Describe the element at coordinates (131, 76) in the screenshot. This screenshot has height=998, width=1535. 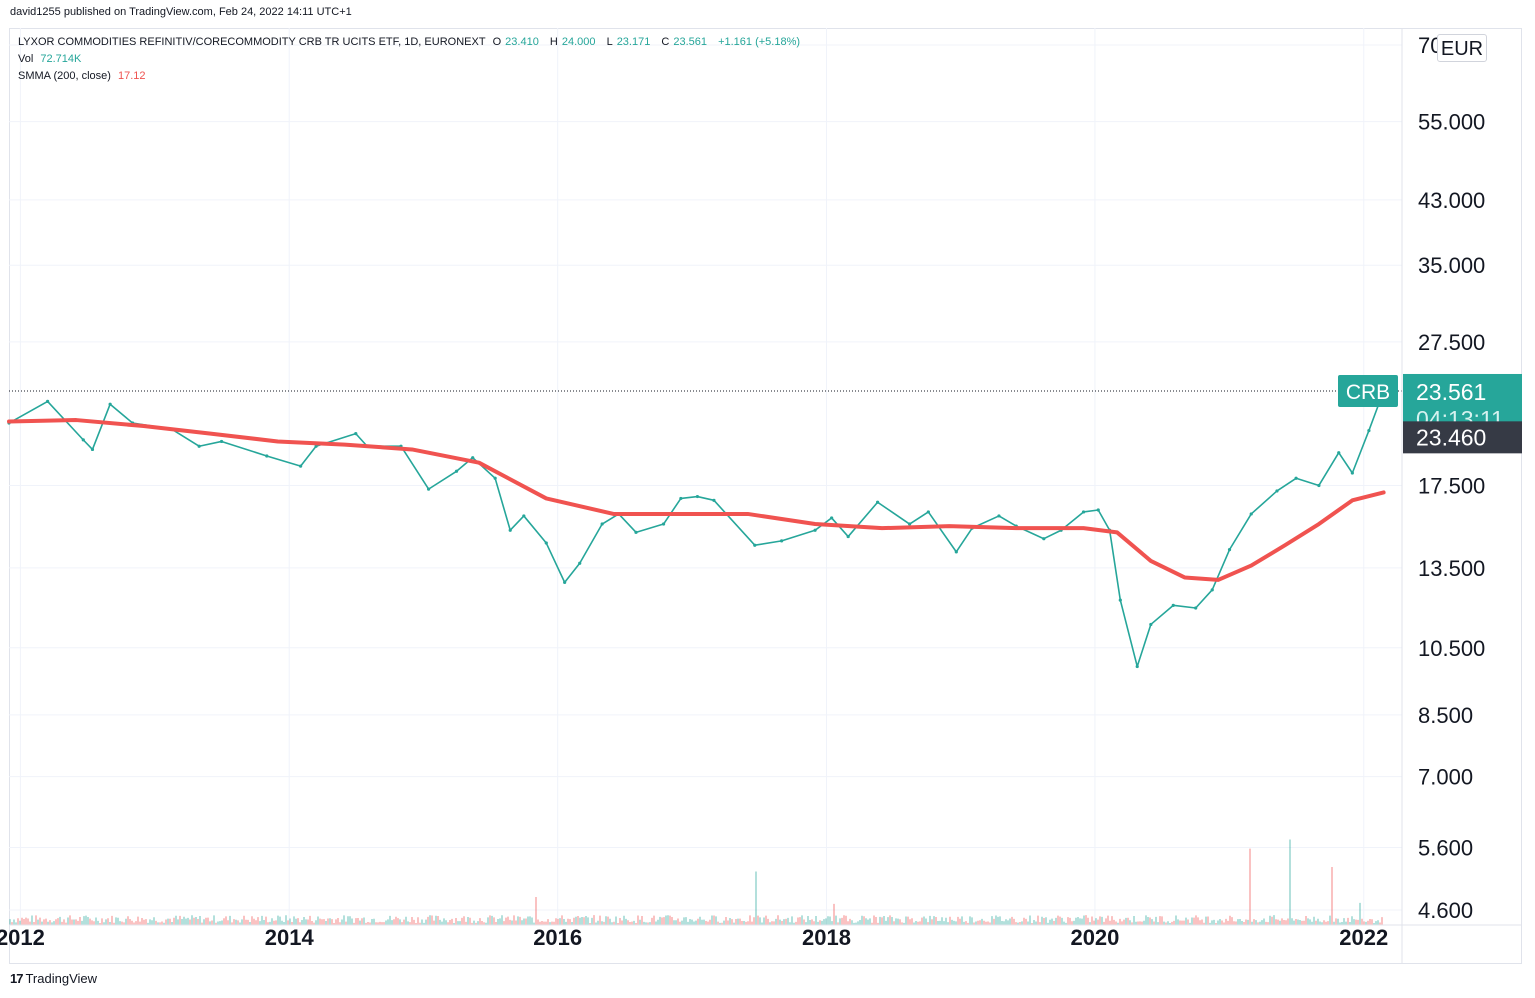
I see `smma-value: 17.12` at that location.